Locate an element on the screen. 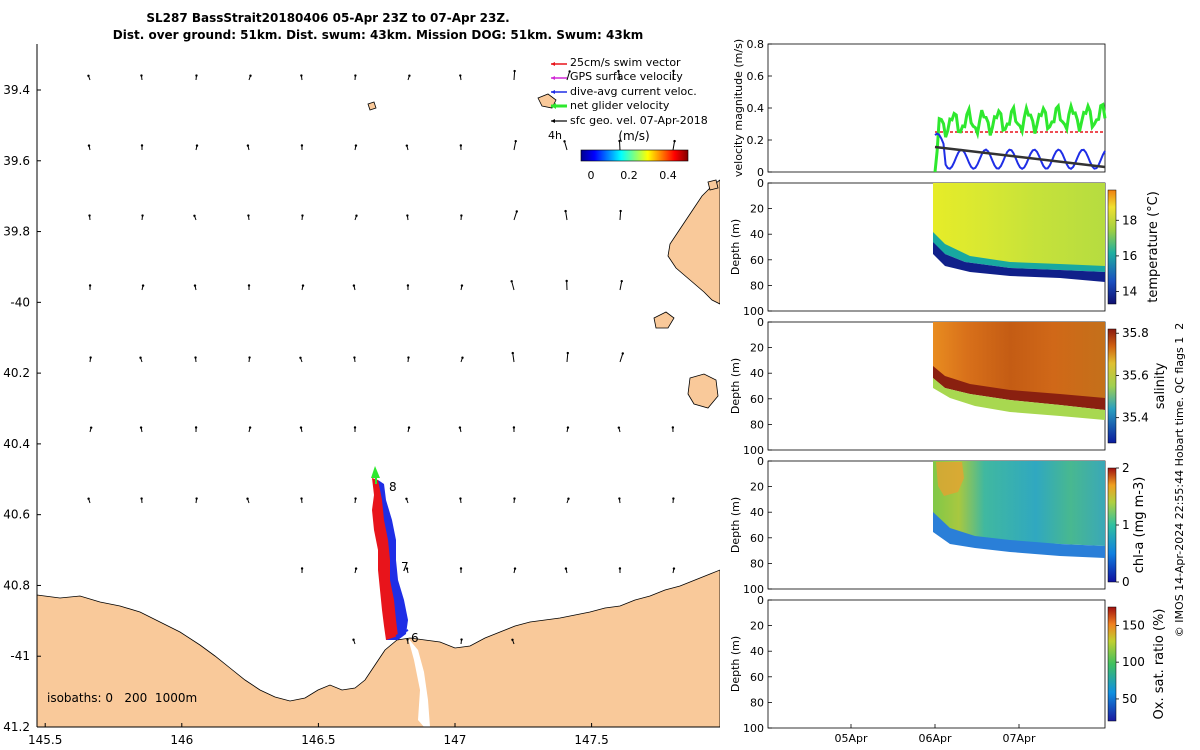 The height and width of the screenshot is (750, 1200). salinity-colorbar is located at coordinates (1112, 386).